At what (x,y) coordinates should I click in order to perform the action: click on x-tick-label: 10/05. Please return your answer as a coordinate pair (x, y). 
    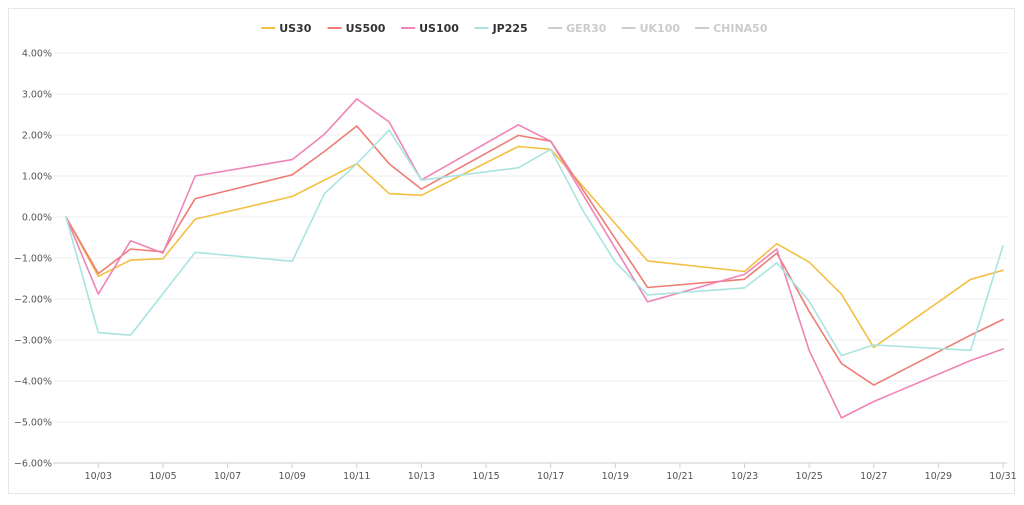
    Looking at the image, I should click on (162, 476).